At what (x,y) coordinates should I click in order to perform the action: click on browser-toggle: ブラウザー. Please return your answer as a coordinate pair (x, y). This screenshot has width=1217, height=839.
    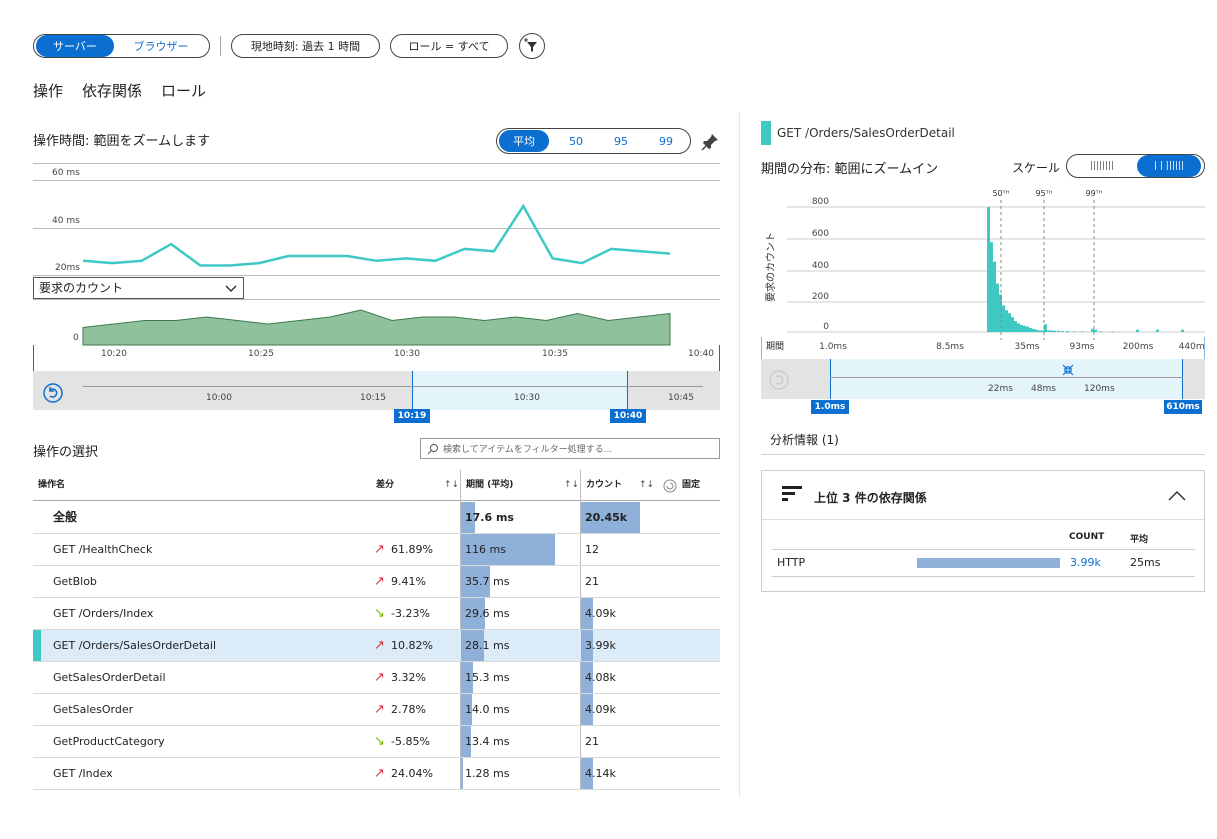
    Looking at the image, I should click on (161, 46).